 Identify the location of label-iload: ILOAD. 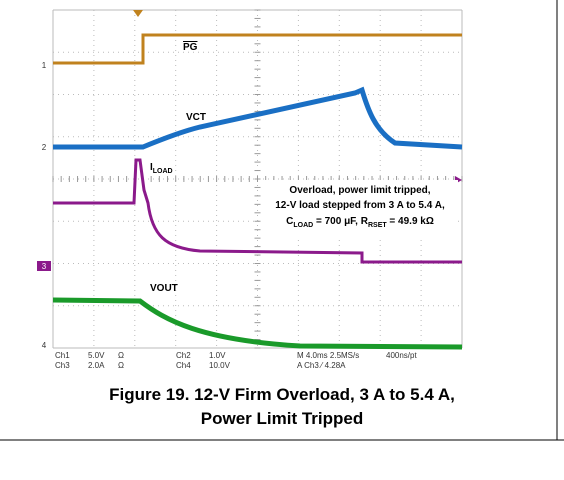
(161, 168).